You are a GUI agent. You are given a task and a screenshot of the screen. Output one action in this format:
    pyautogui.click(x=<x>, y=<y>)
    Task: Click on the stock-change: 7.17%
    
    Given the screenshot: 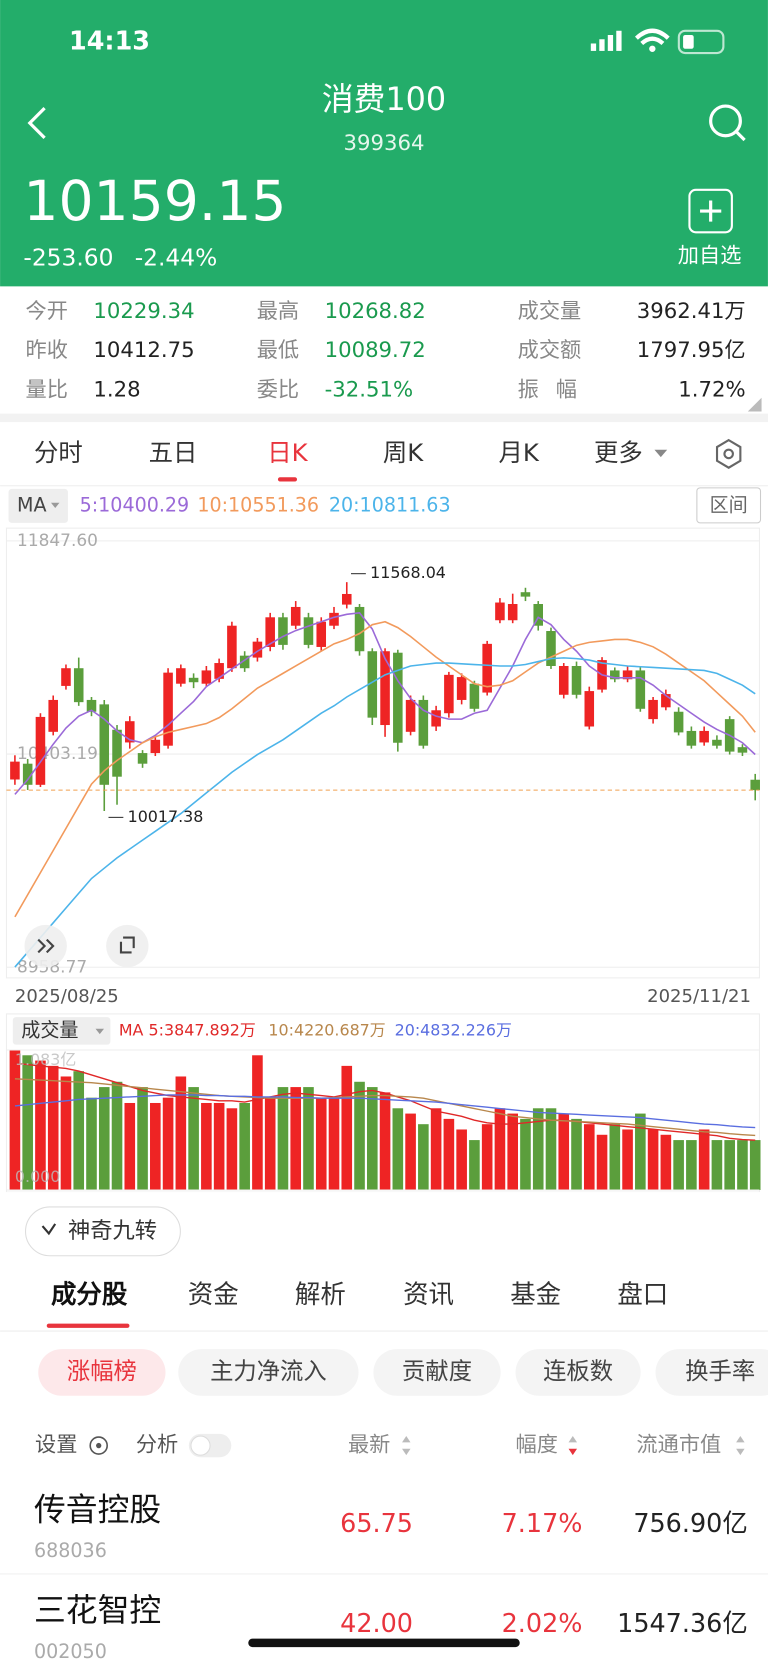 What is the action you would take?
    pyautogui.click(x=542, y=1524)
    